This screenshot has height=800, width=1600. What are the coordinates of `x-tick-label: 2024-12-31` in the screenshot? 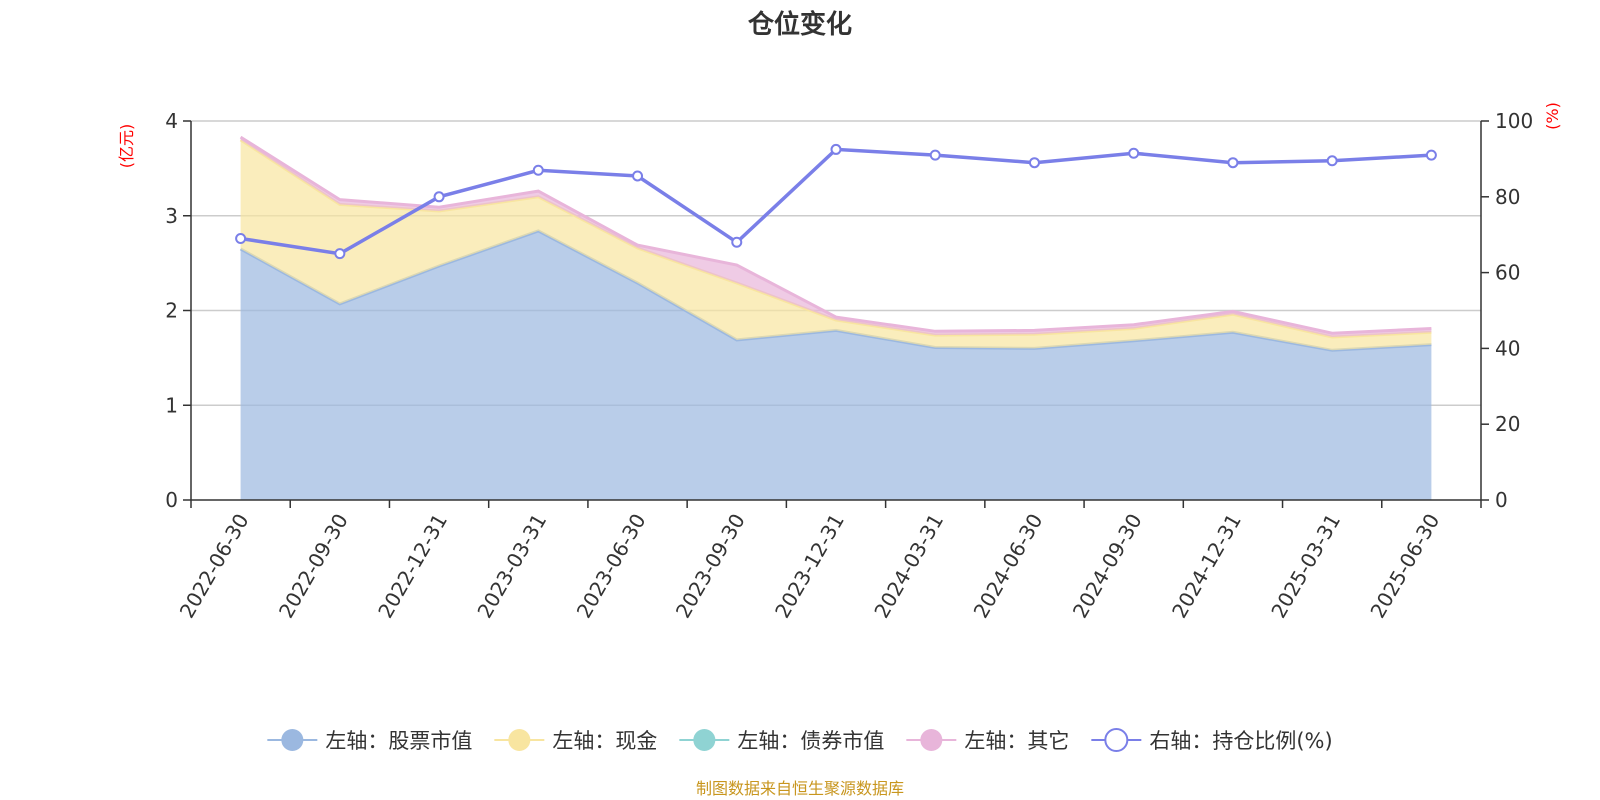 It's located at (1206, 566).